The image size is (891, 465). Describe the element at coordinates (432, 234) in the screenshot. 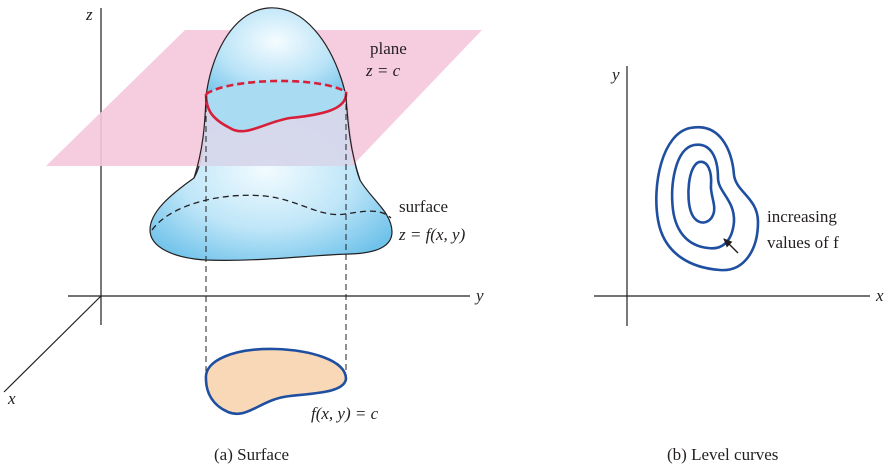

I see `surface-label-equation: z = f(x, y)` at that location.